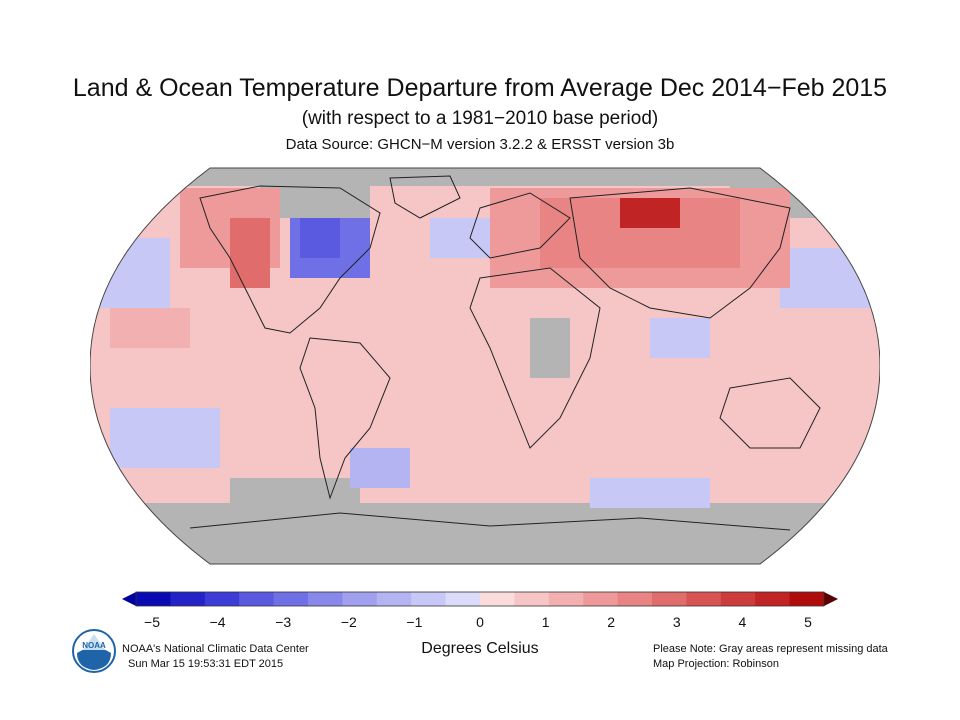  Describe the element at coordinates (650, 213) in the screenshot. I see `siberia-hotspot` at that location.